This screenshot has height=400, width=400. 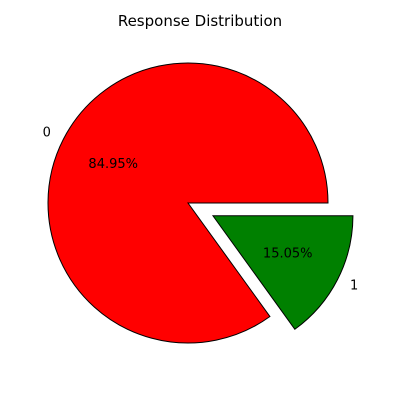 What do you see at coordinates (354, 285) in the screenshot?
I see `slice-label-1: 1` at bounding box center [354, 285].